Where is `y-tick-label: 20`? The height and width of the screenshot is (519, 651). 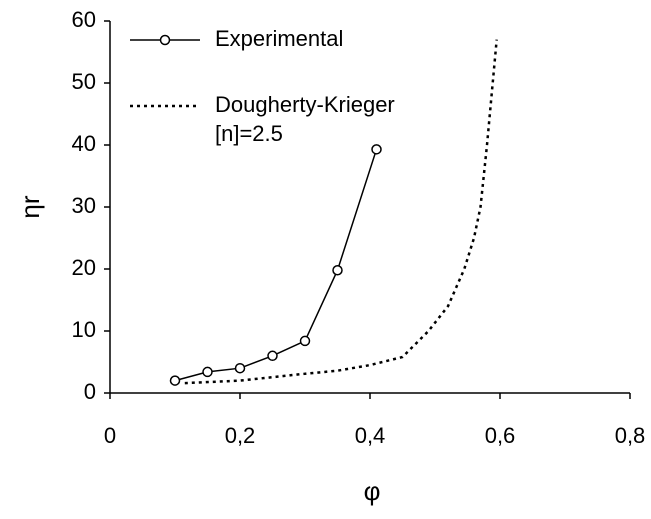 y-tick-label: 20 is located at coordinates (84, 267).